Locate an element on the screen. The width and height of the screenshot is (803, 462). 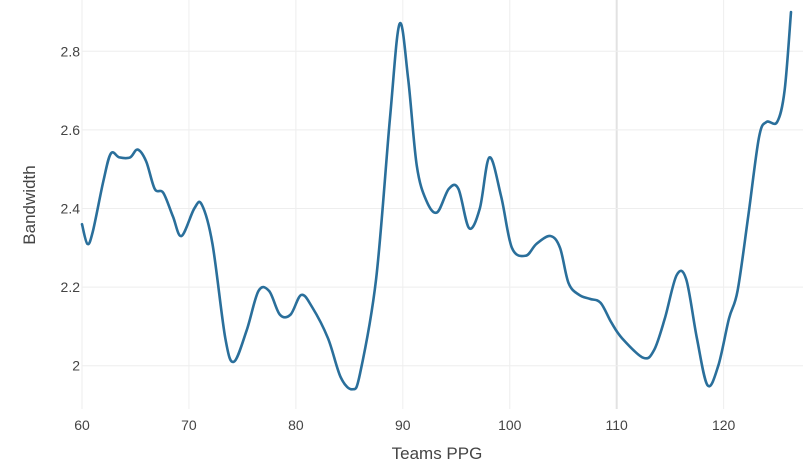
x-tick-label: 70 is located at coordinates (189, 425).